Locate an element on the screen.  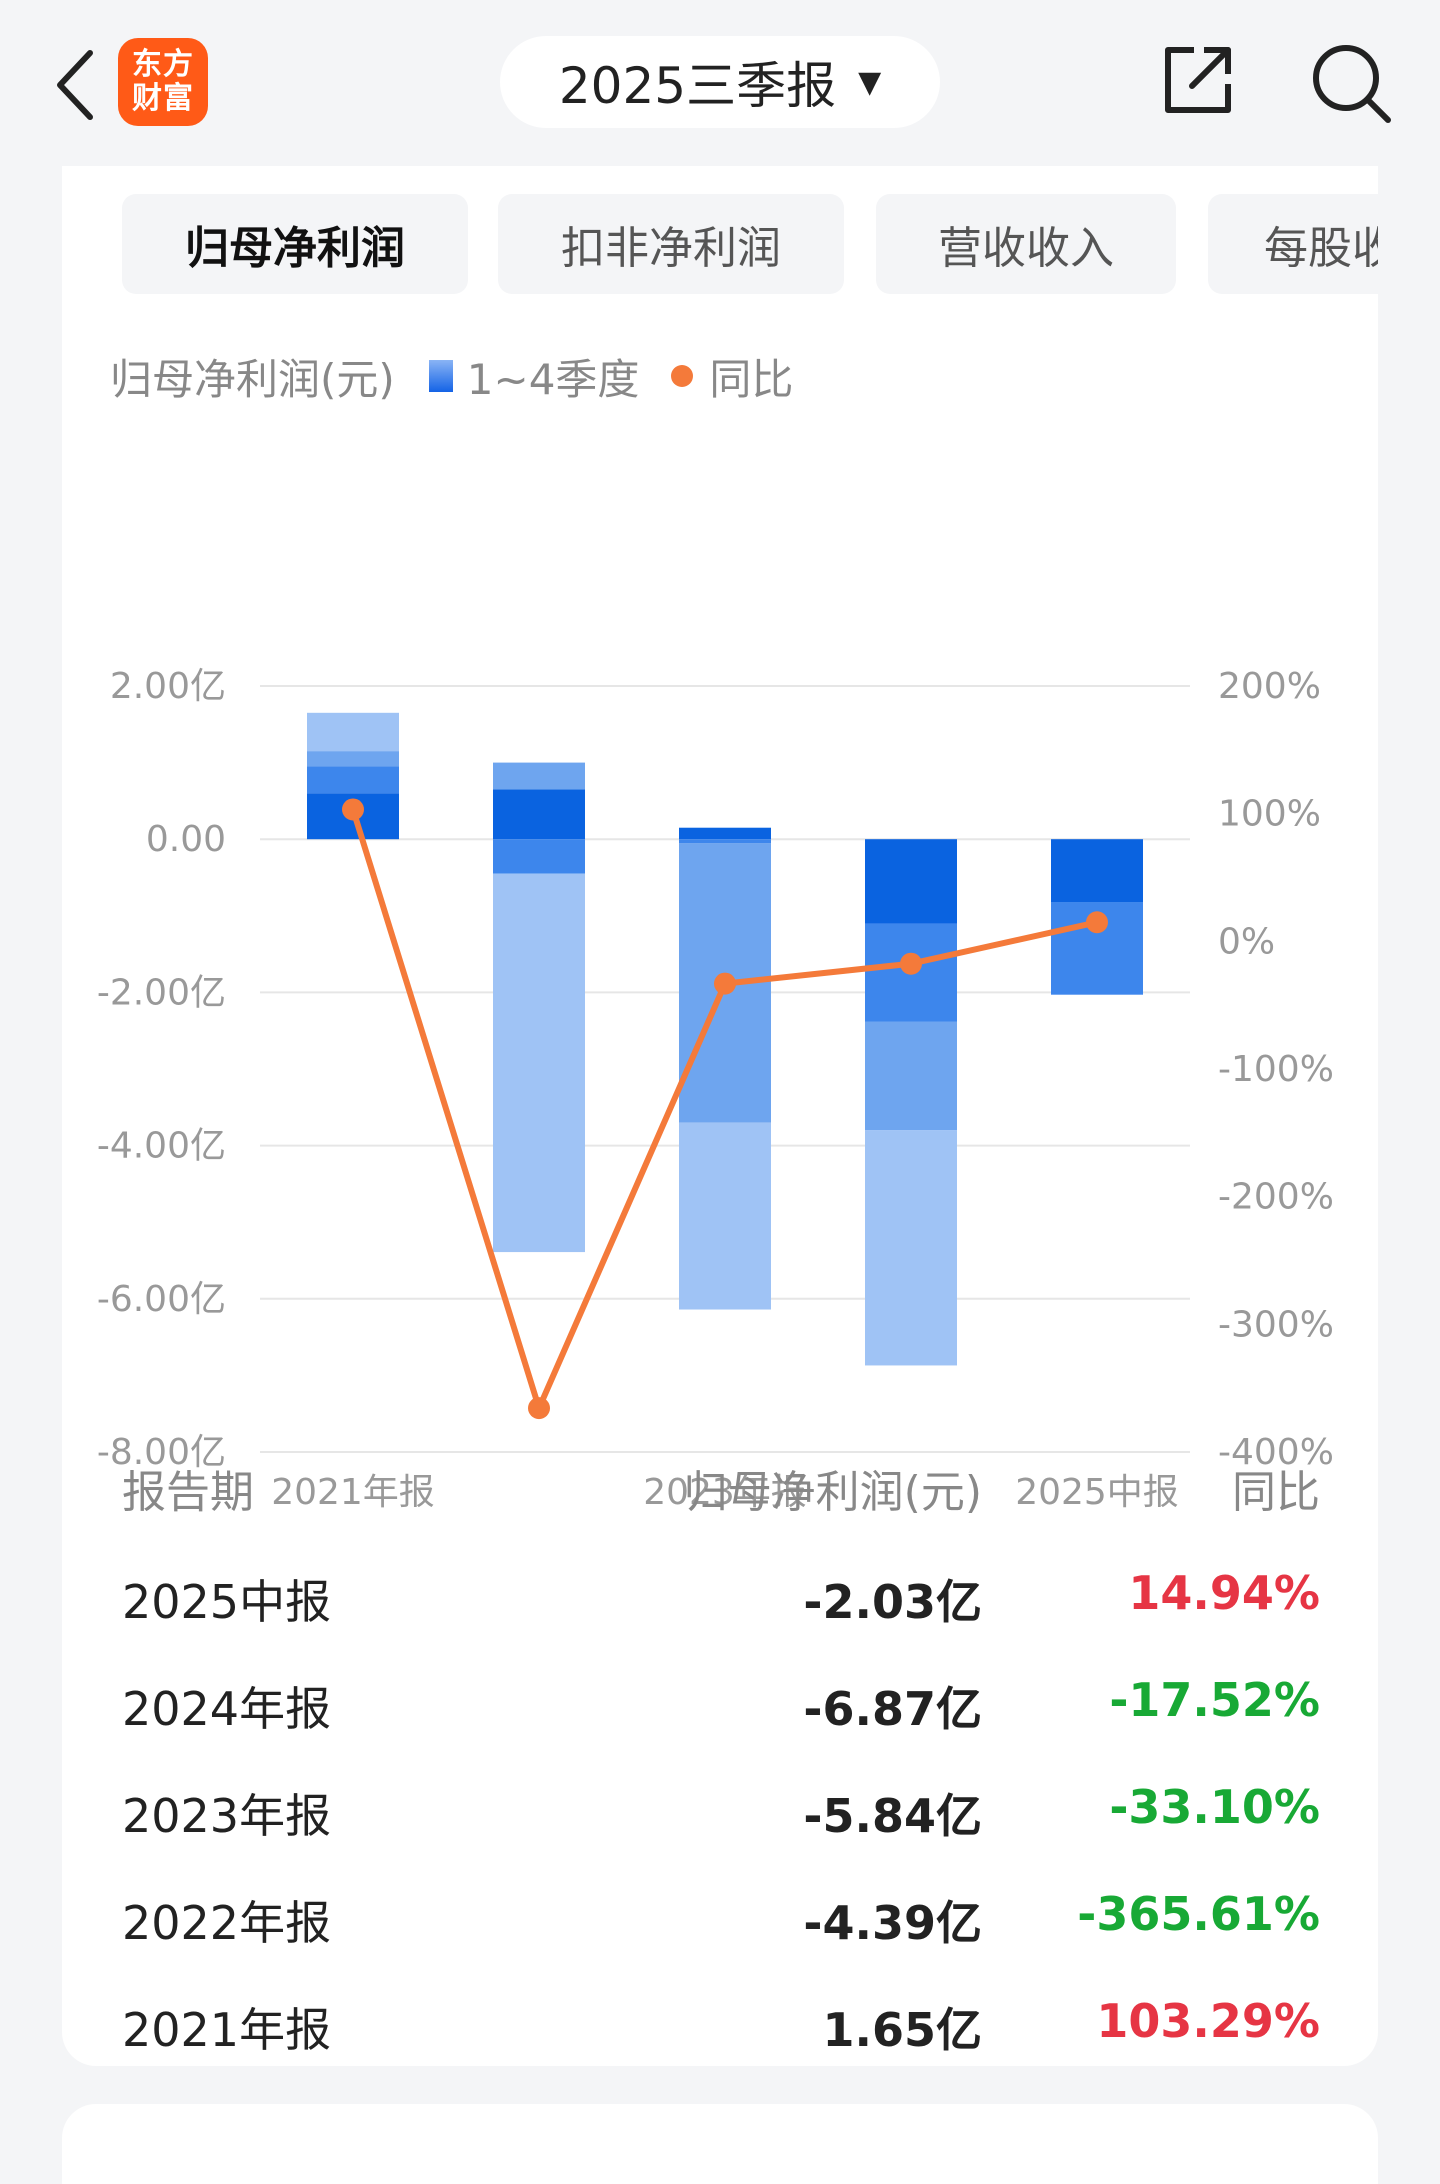
y-tick-label: 2.00亿 is located at coordinates (168, 686).